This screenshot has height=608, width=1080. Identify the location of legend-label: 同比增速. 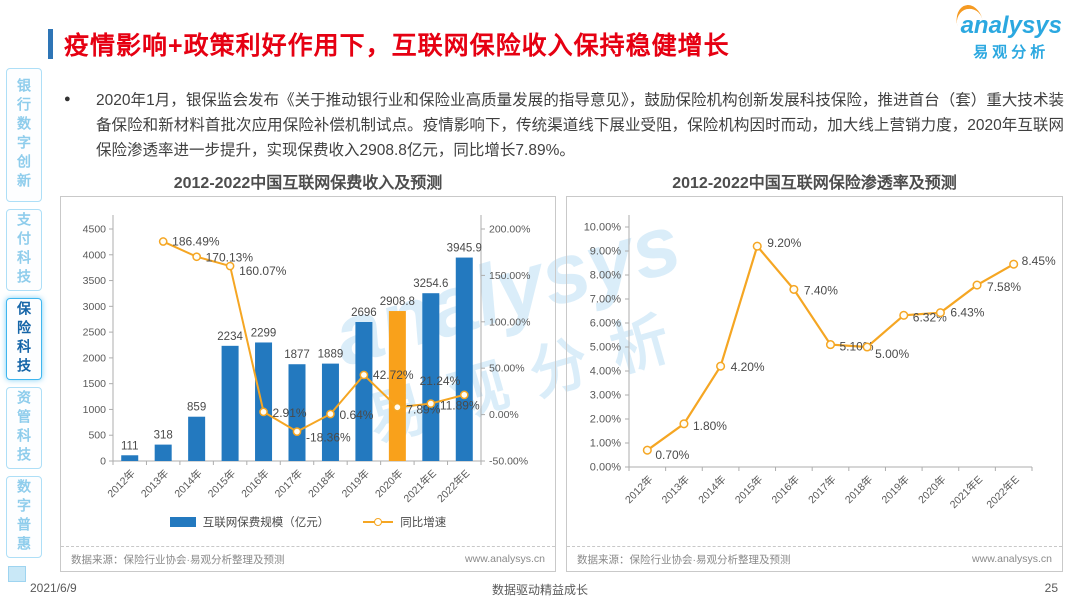
(423, 523).